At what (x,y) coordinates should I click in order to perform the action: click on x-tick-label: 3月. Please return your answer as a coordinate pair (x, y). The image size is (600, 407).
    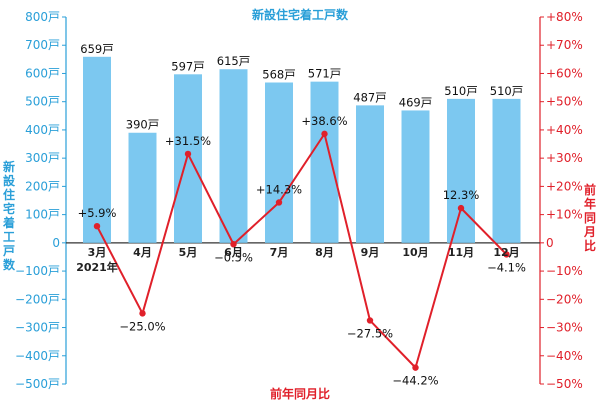
    Looking at the image, I should click on (97, 252).